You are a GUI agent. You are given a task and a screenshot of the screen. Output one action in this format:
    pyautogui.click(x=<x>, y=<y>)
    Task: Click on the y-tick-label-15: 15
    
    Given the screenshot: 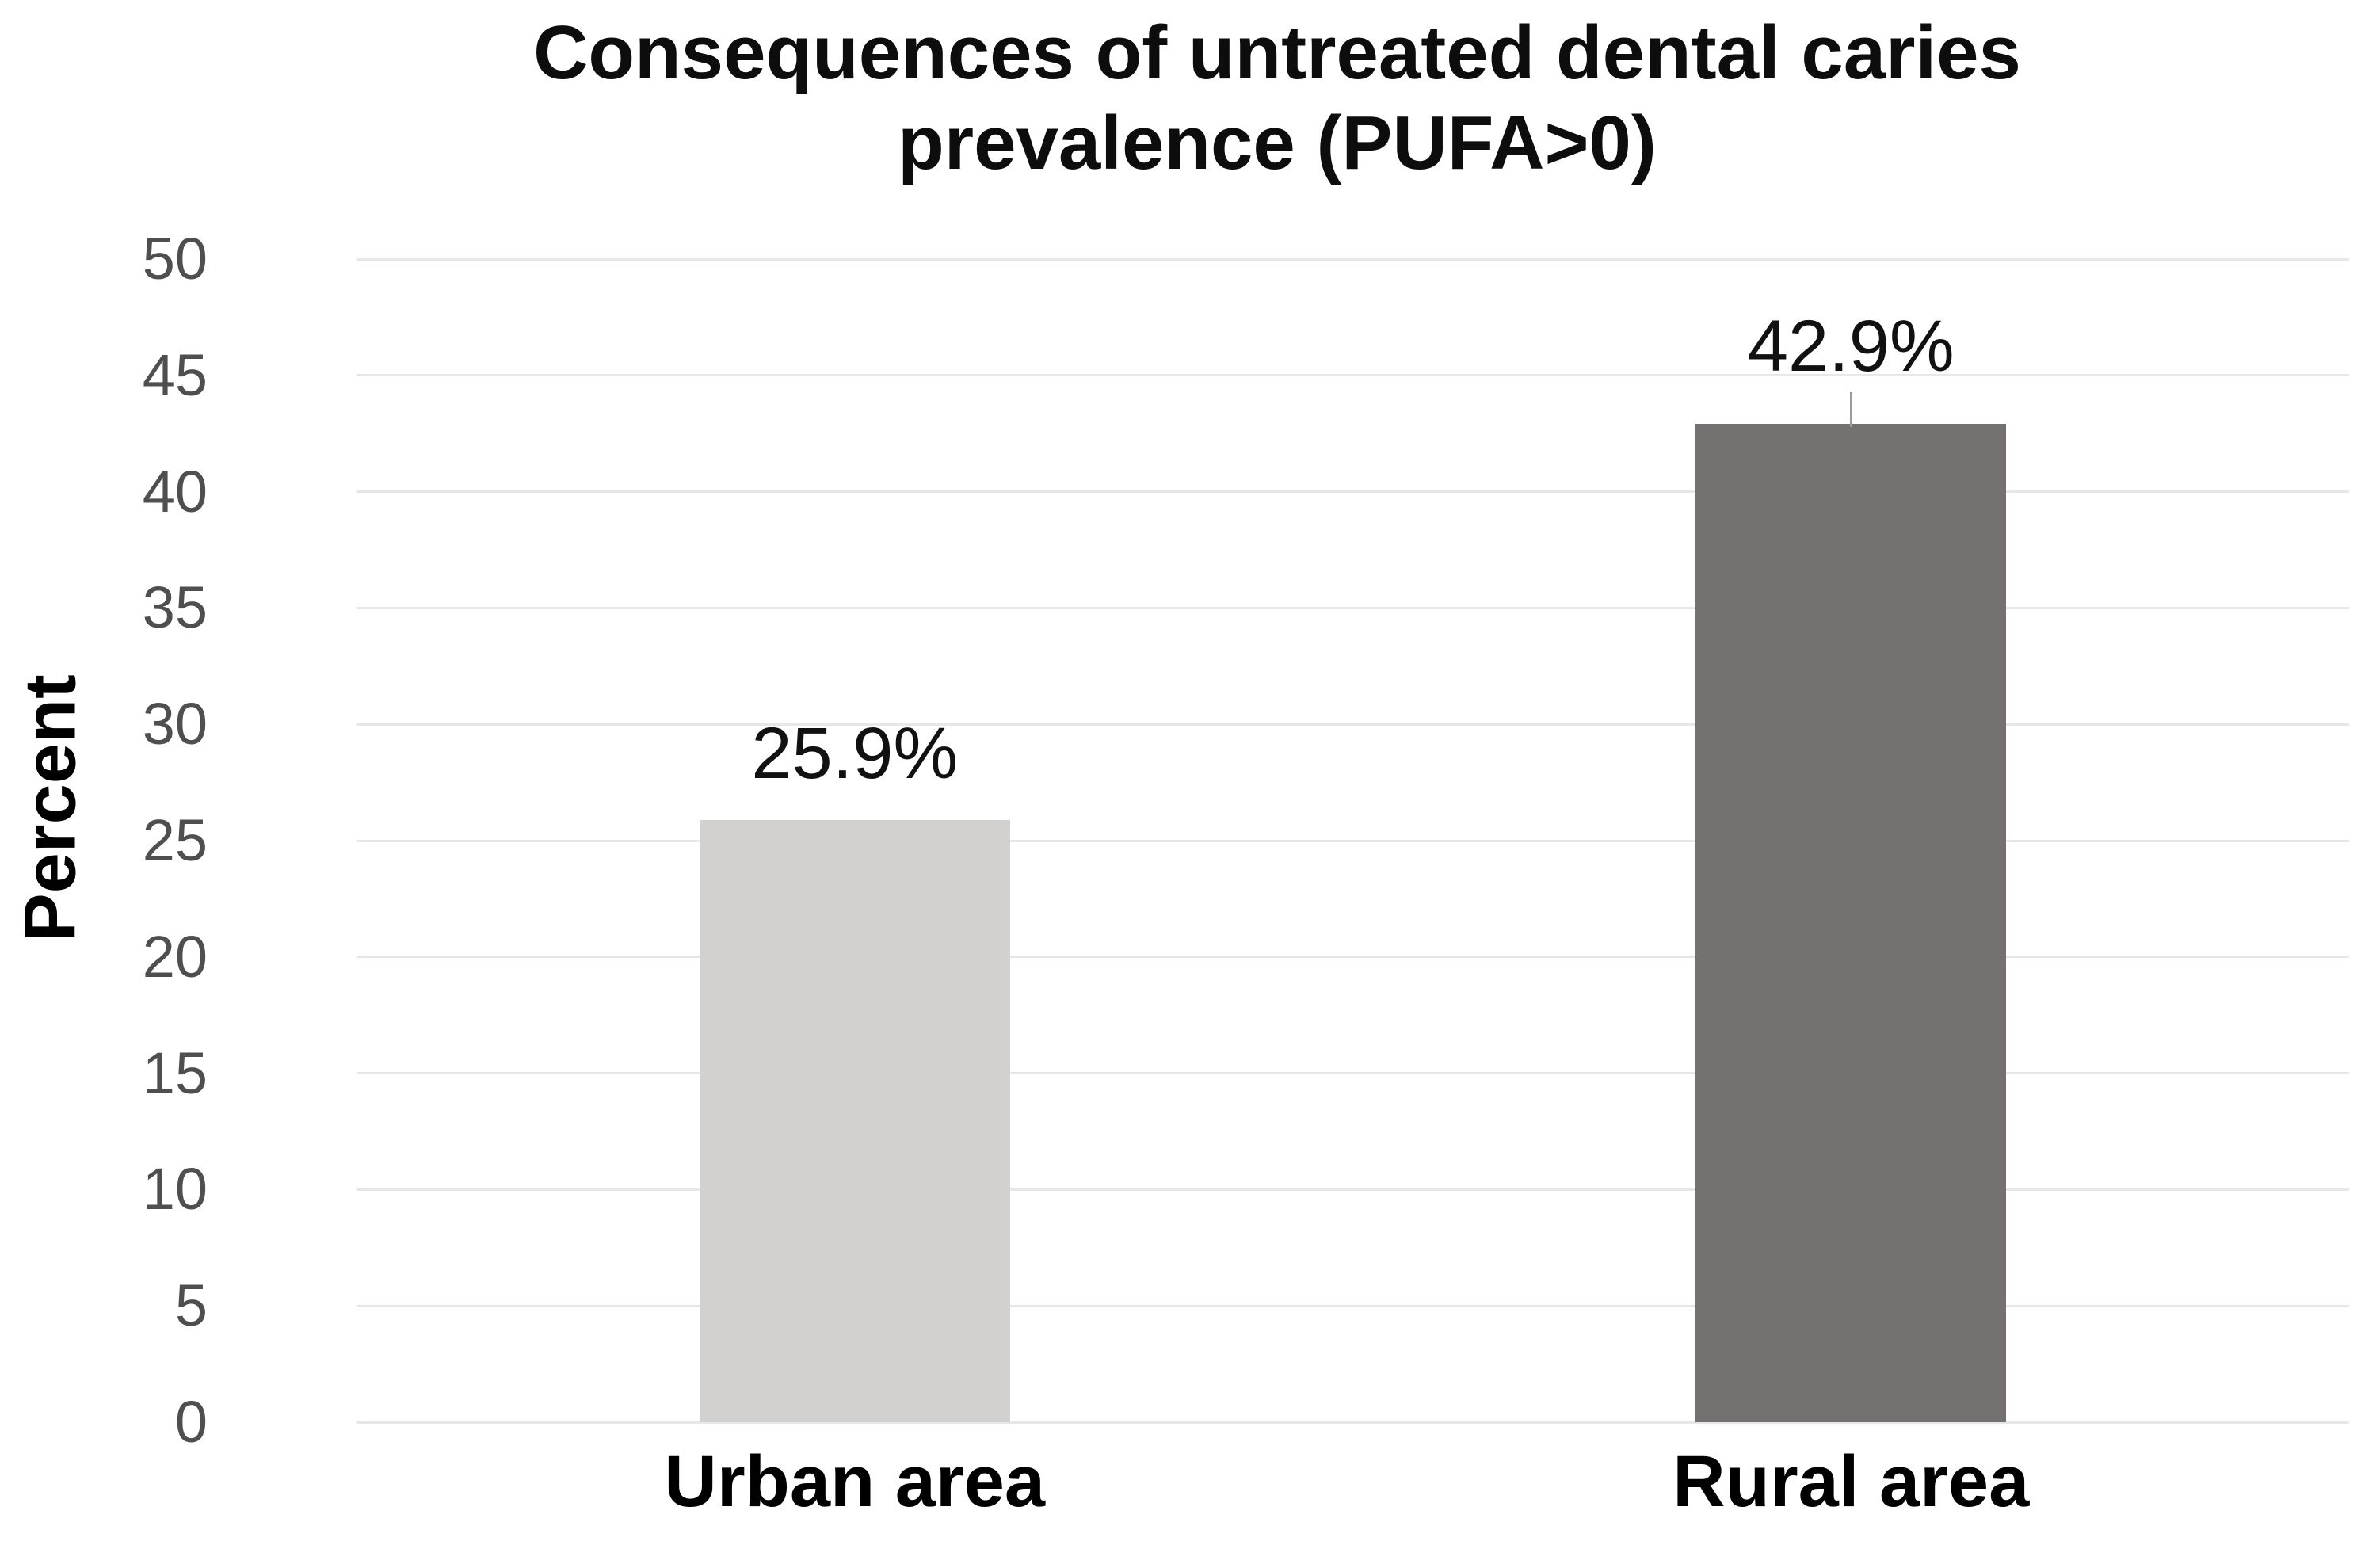 What is the action you would take?
    pyautogui.click(x=175, y=1073)
    